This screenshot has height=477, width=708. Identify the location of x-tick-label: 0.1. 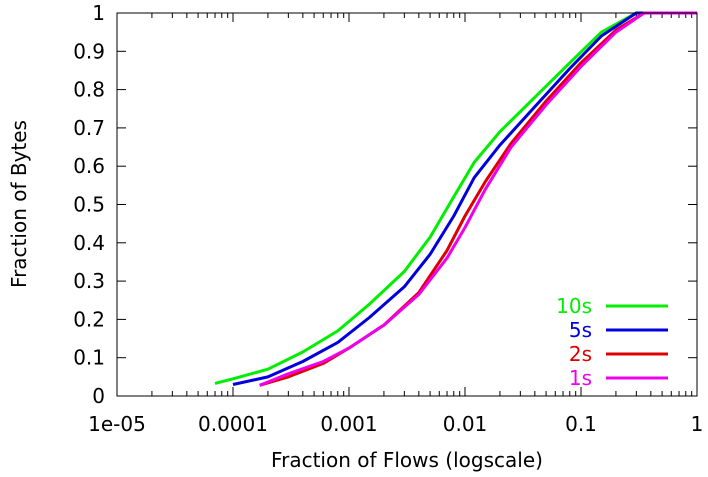
(581, 424).